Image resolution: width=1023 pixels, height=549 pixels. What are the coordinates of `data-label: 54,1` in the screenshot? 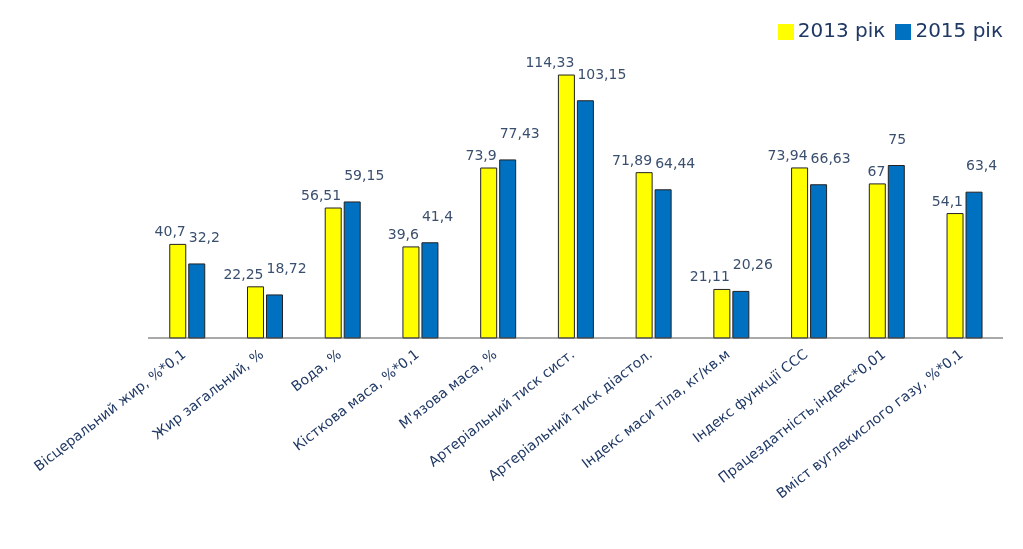 It's located at (947, 200).